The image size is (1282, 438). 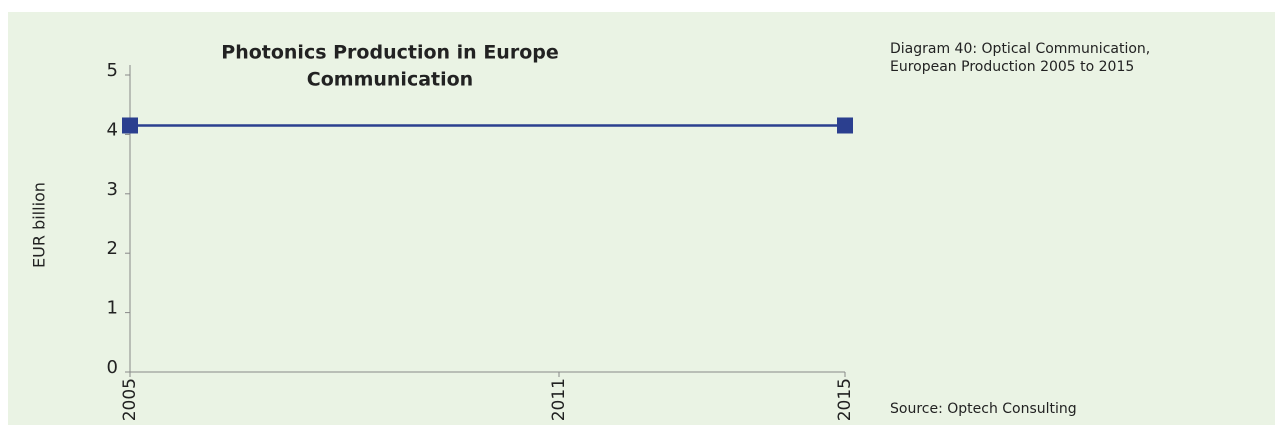 What do you see at coordinates (39, 225) in the screenshot?
I see `y-axis-label: EUR billion` at bounding box center [39, 225].